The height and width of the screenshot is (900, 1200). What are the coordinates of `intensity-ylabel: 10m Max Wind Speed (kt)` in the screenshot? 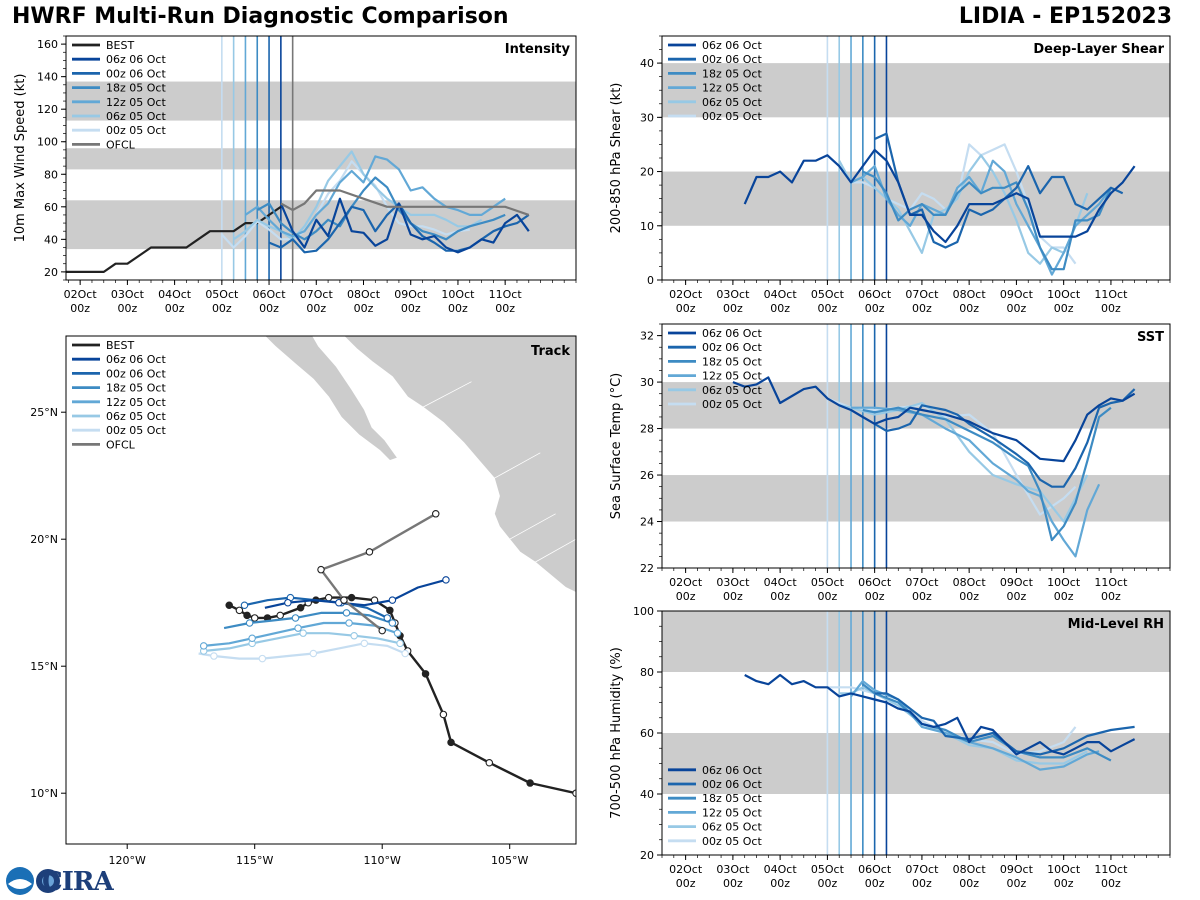 It's located at (20, 158).